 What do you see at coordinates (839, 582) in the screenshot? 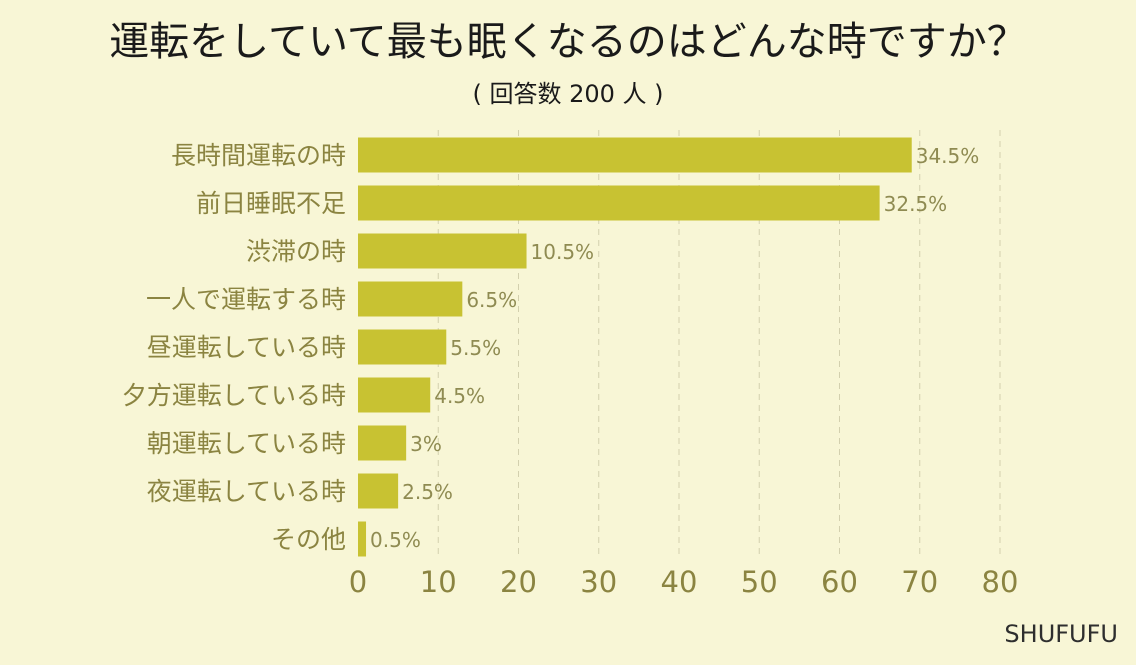
I see `x-tick-label: 60` at bounding box center [839, 582].